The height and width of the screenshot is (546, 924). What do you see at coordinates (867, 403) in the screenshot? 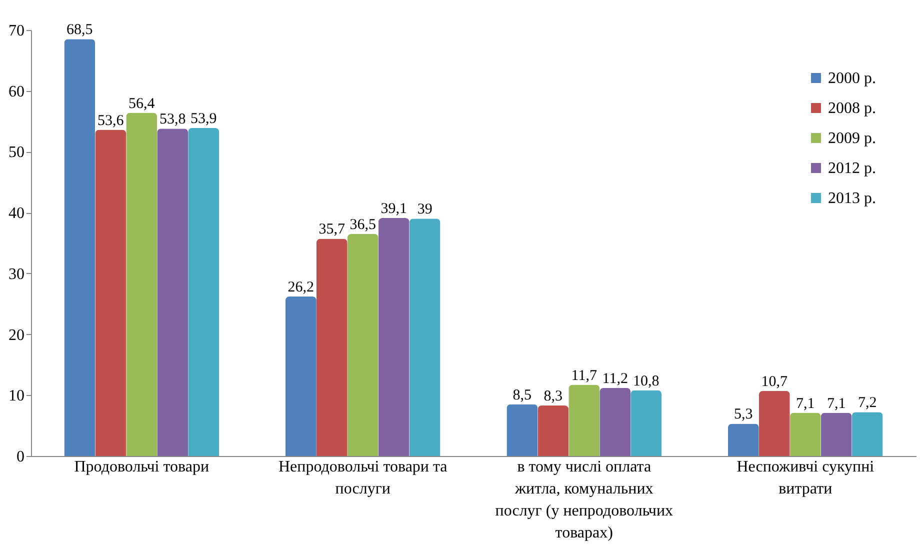
I see `data-label: 7,2` at bounding box center [867, 403].